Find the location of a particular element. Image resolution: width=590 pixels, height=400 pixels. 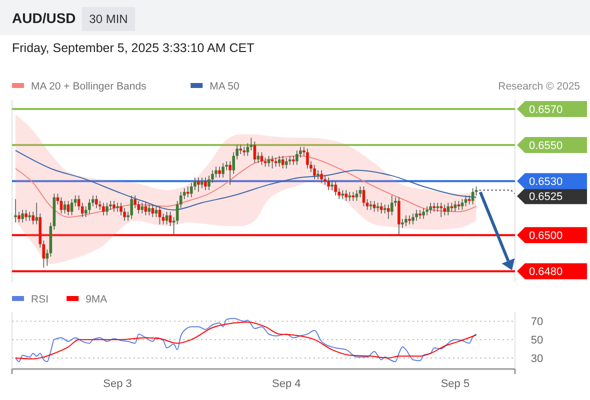

y-tick-label: 30 is located at coordinates (537, 358).